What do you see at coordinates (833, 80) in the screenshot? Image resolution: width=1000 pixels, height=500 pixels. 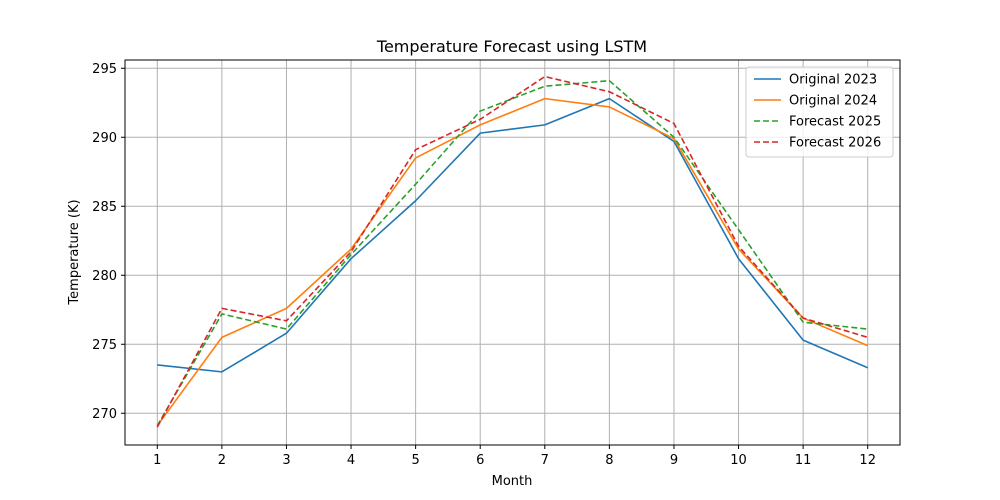 I see `legend-label: Original 2023` at bounding box center [833, 80].